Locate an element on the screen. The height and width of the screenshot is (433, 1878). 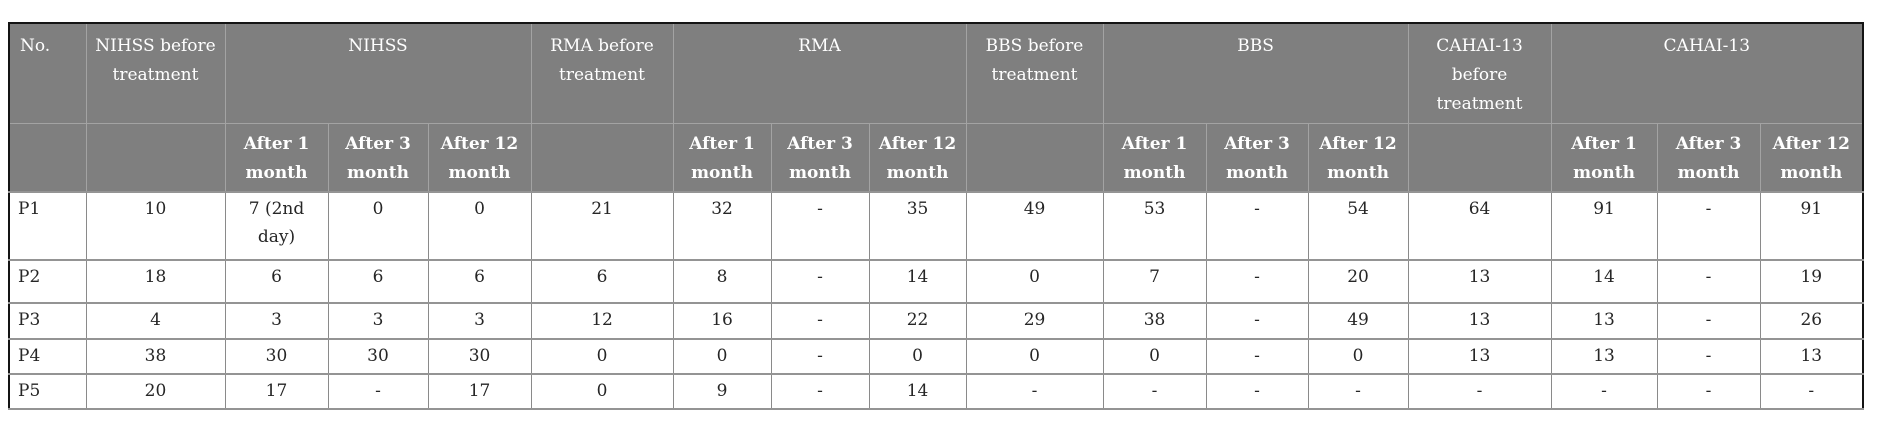
header-nihss-before: NIHSS before treatment is located at coordinates (155, 73).